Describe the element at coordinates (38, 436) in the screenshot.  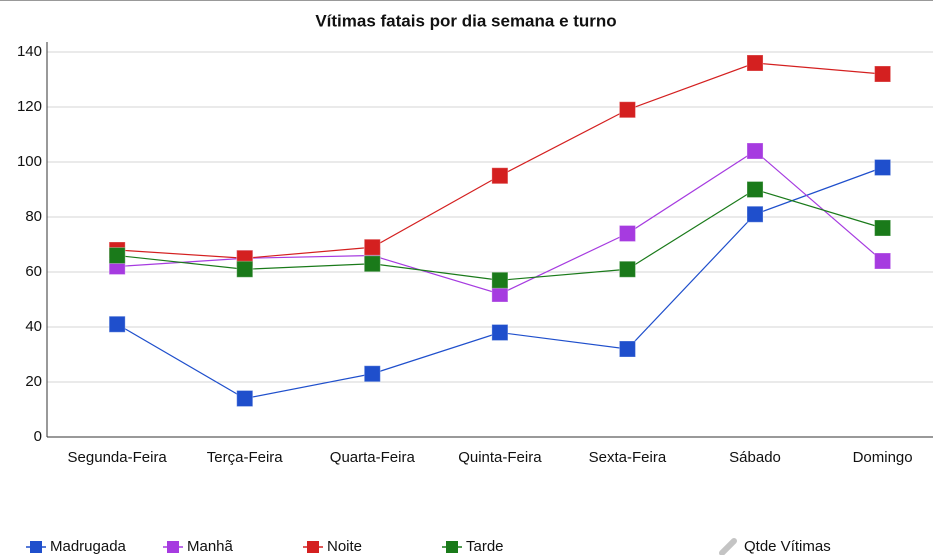
I see `y-tick-label: 0` at that location.